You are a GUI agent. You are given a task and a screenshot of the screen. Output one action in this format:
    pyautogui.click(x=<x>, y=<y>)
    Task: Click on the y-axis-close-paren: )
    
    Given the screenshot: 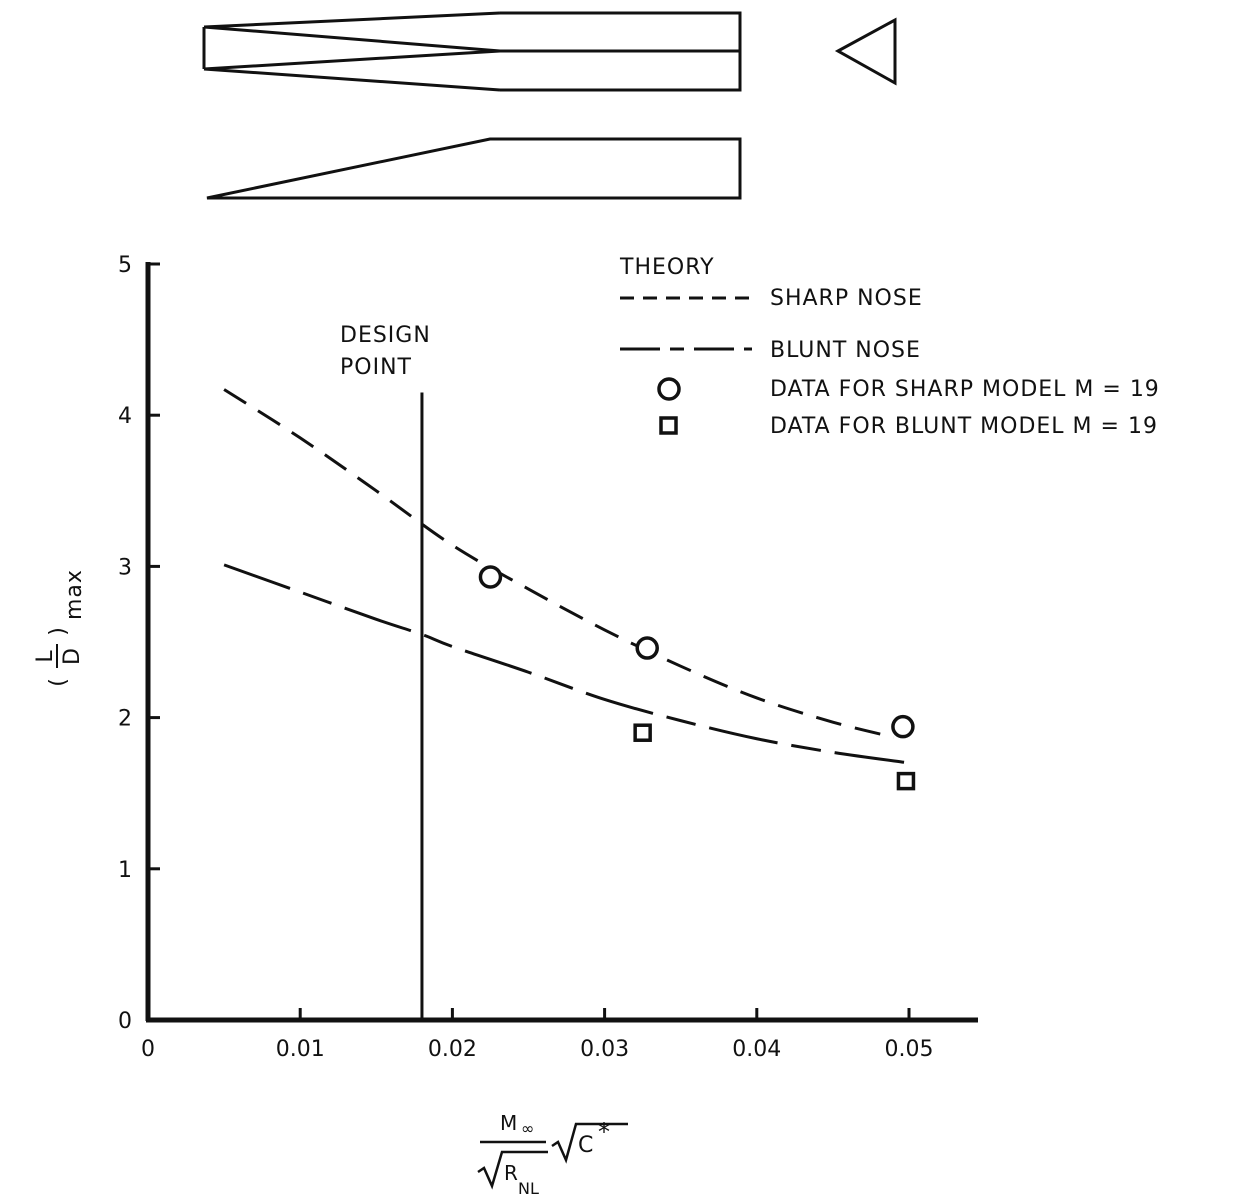 What is the action you would take?
    pyautogui.click(x=58, y=631)
    